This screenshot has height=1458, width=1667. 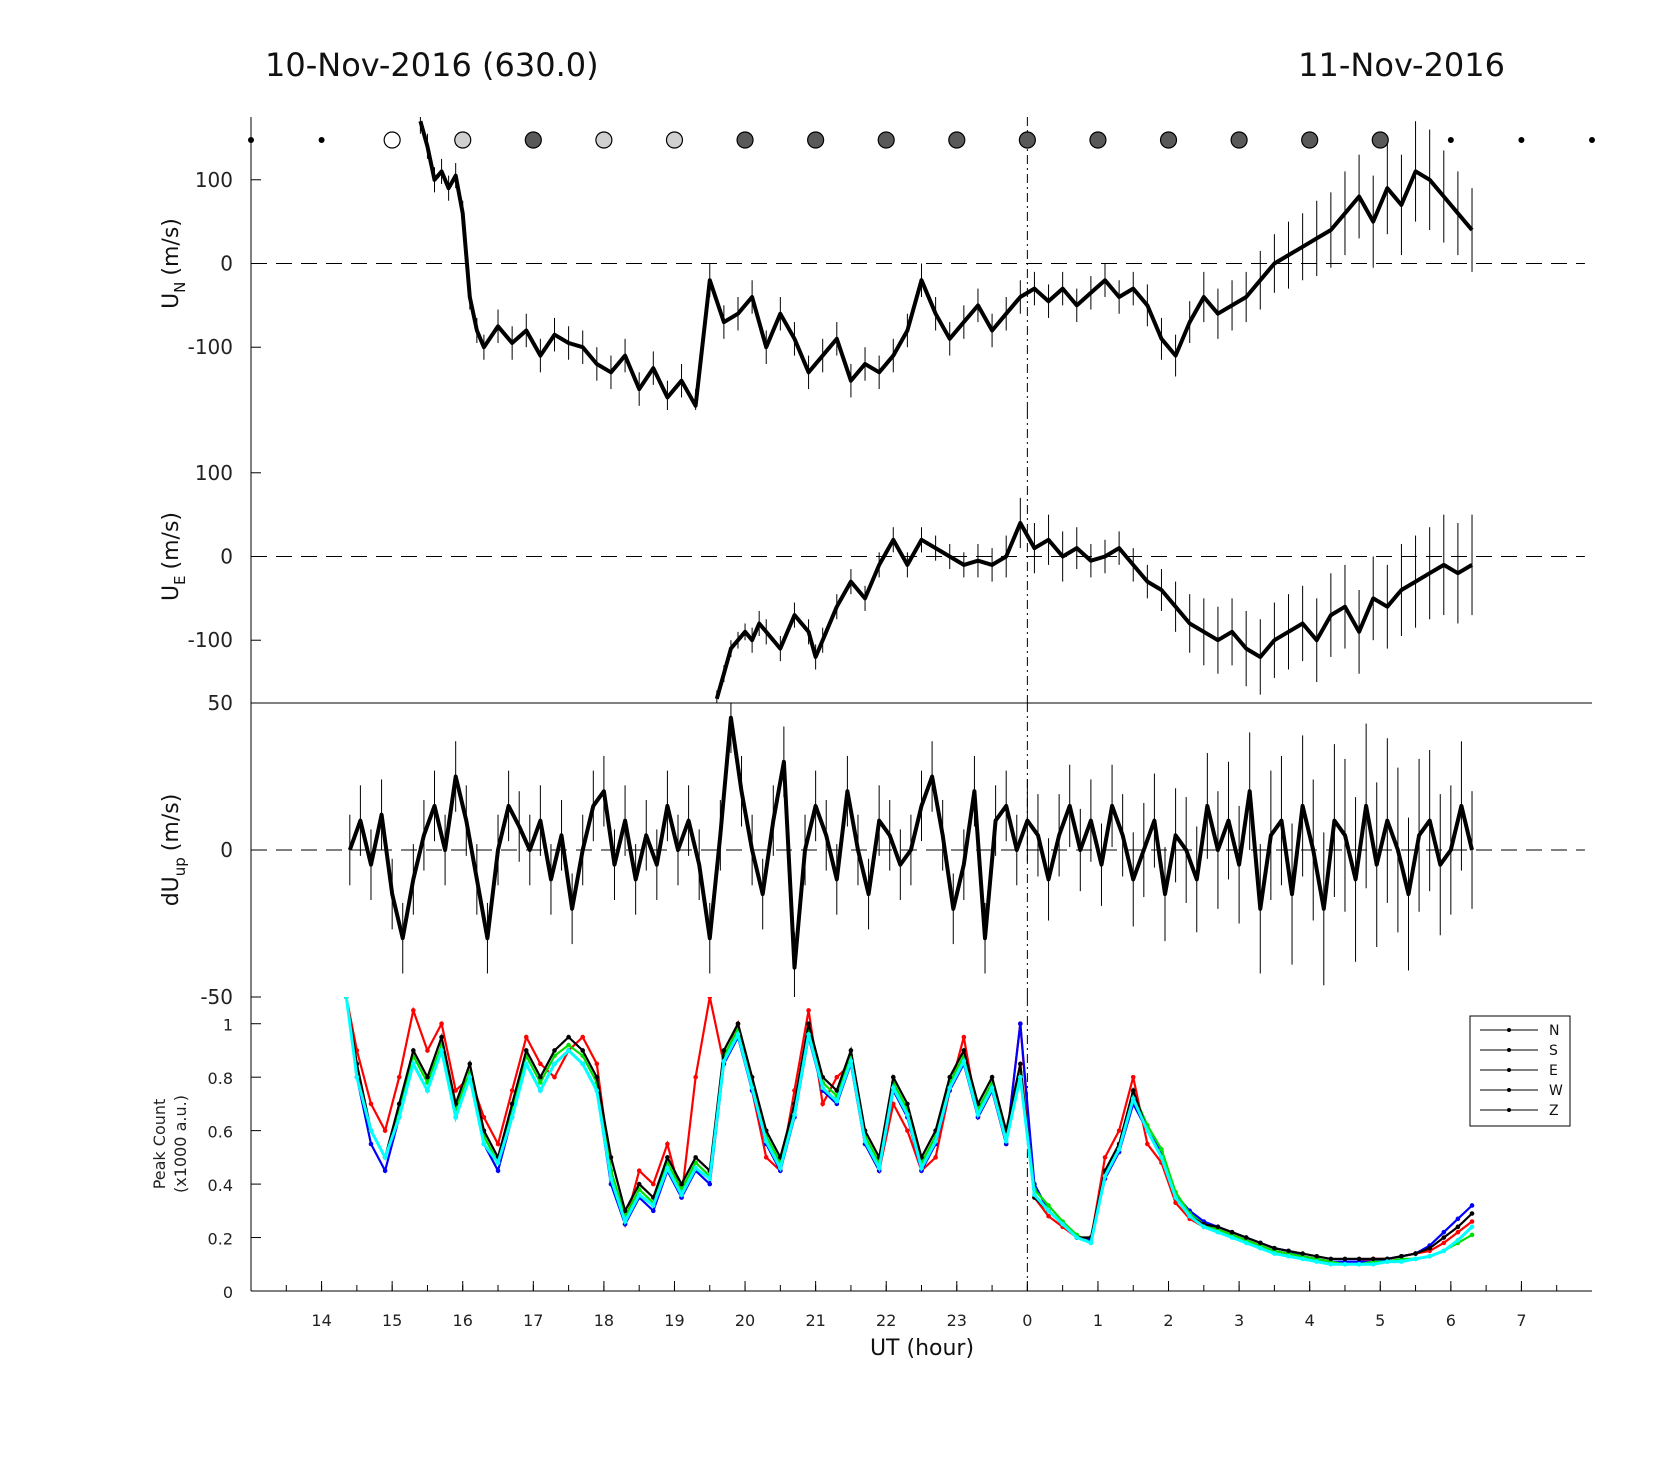 What do you see at coordinates (1554, 1111) in the screenshot?
I see `legend-label-Z: Z` at bounding box center [1554, 1111].